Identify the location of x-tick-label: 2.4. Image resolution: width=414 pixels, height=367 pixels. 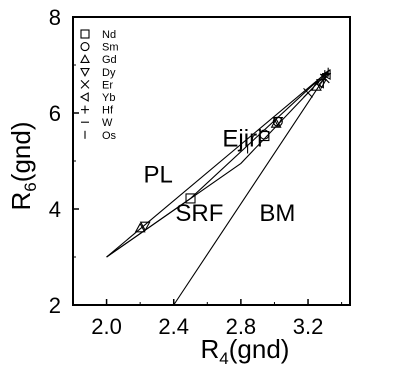
(173, 326).